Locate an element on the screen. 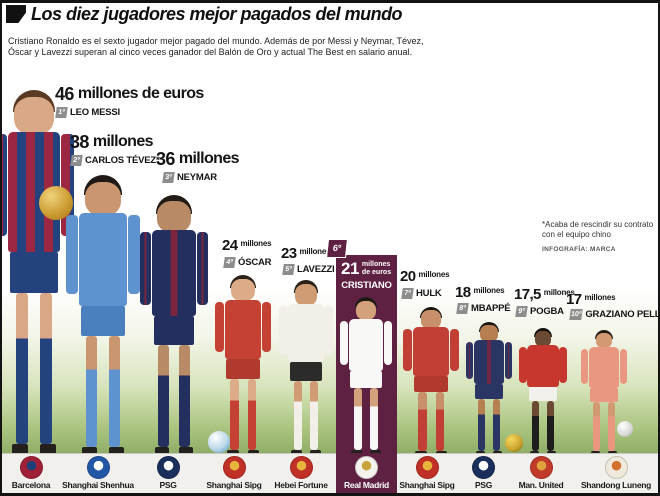 This screenshot has width=660, height=496. name-row-graziano-pell: 10º GRAZIANO PELLÉ is located at coordinates (614, 314).